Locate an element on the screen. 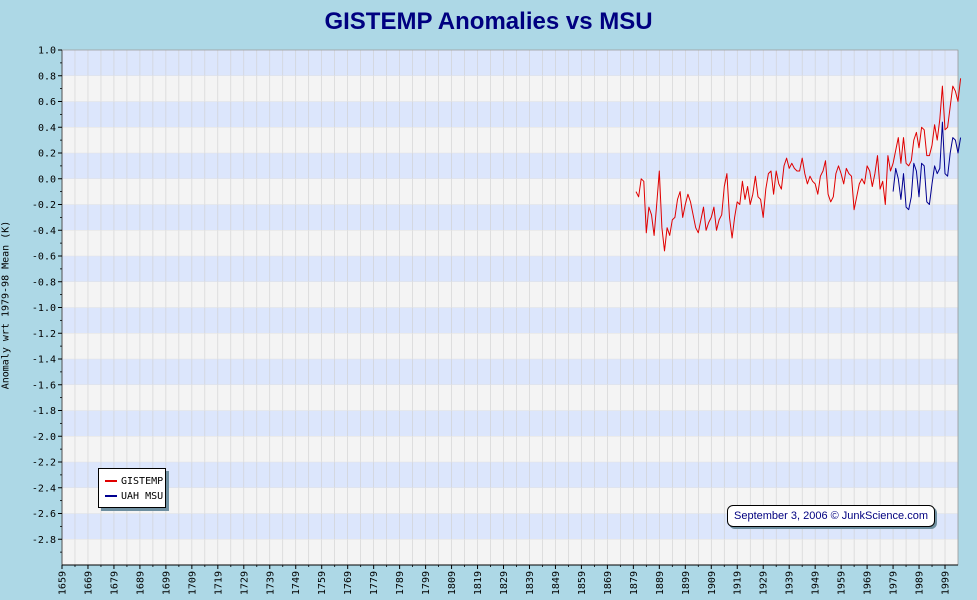 Image resolution: width=977 pixels, height=600 pixels. series-line-gistemp is located at coordinates (798, 165).